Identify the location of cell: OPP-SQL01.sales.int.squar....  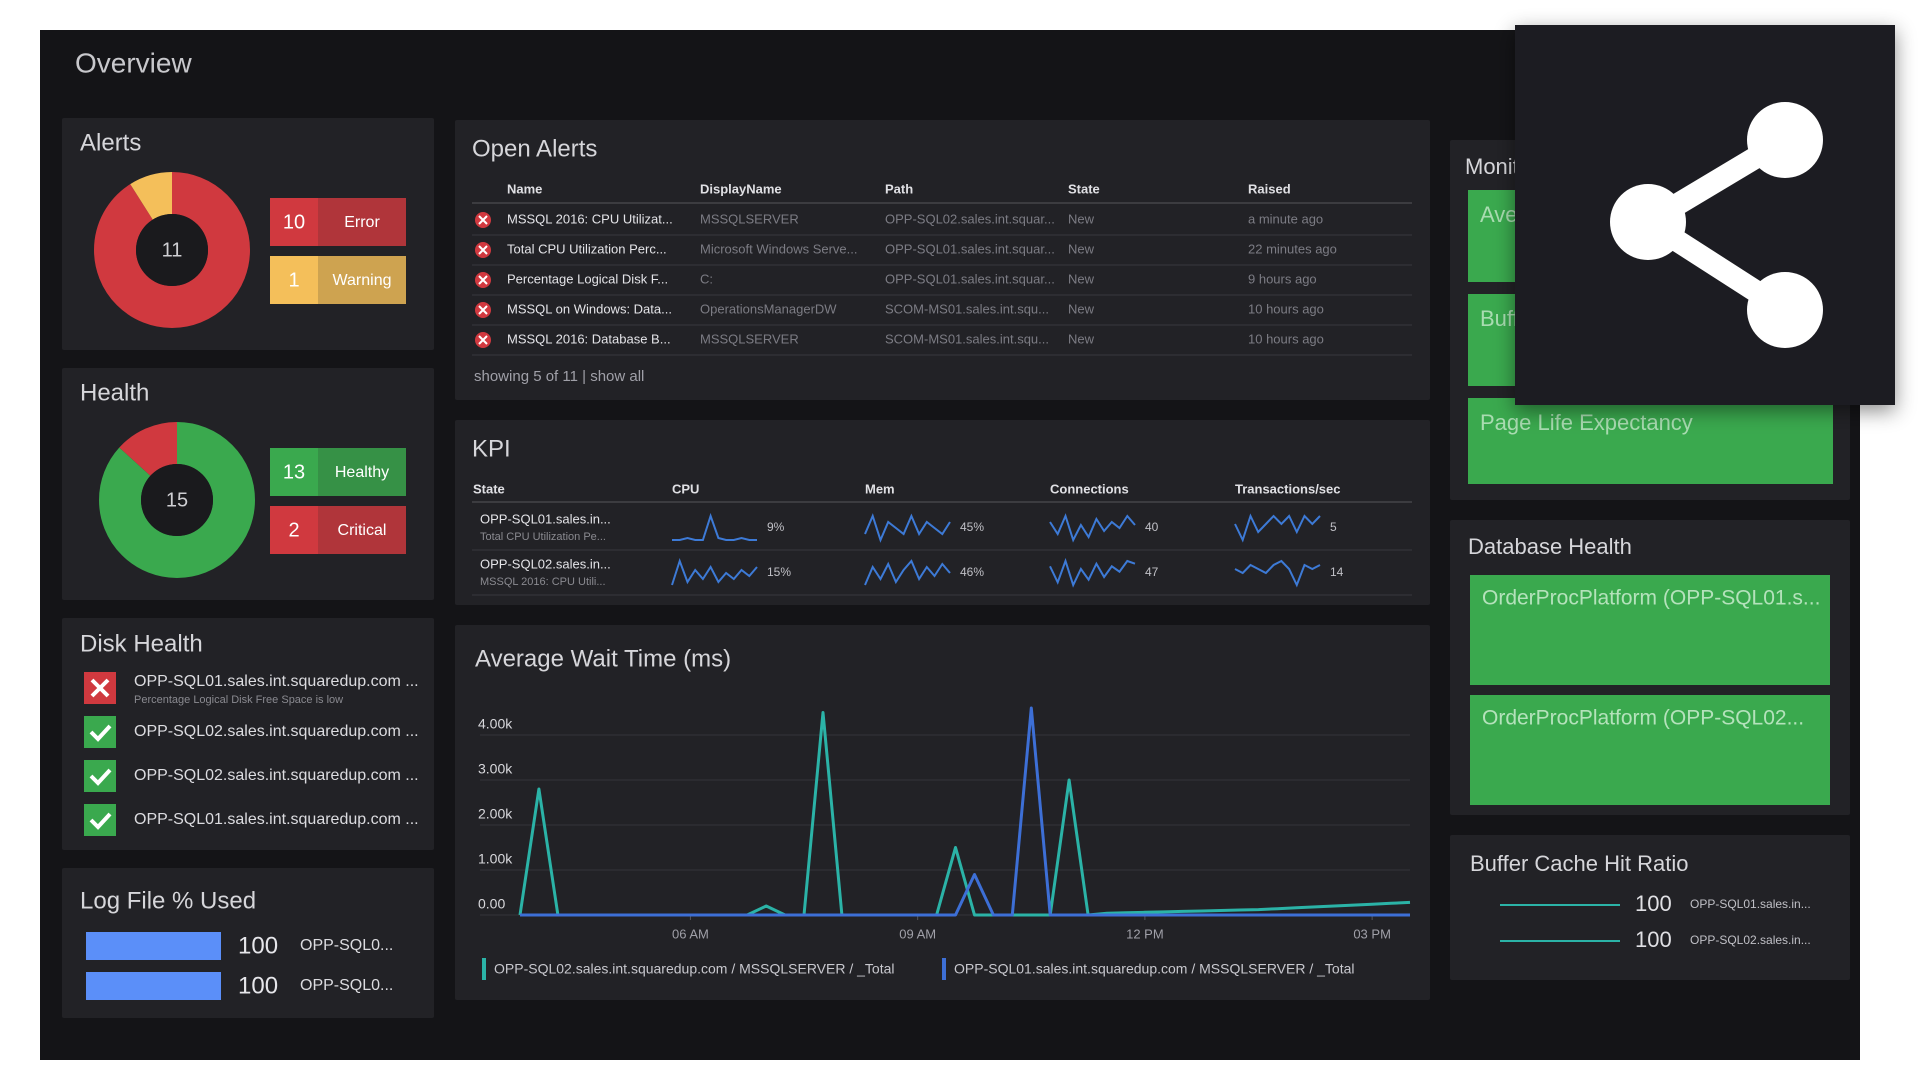
(970, 278).